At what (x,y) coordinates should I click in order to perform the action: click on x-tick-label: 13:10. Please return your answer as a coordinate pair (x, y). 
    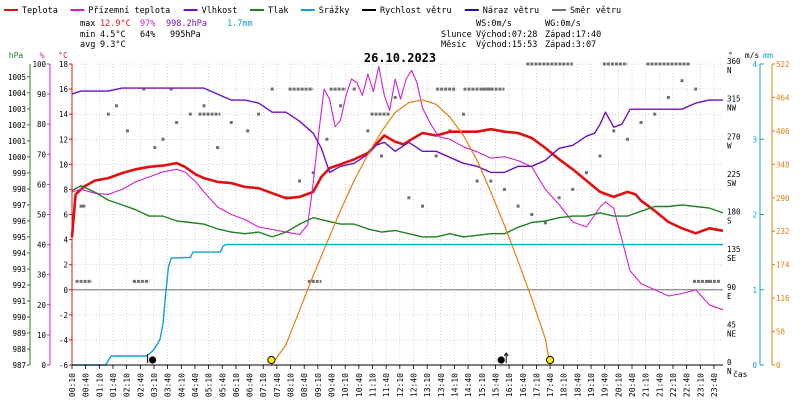
    Looking at the image, I should click on (427, 385).